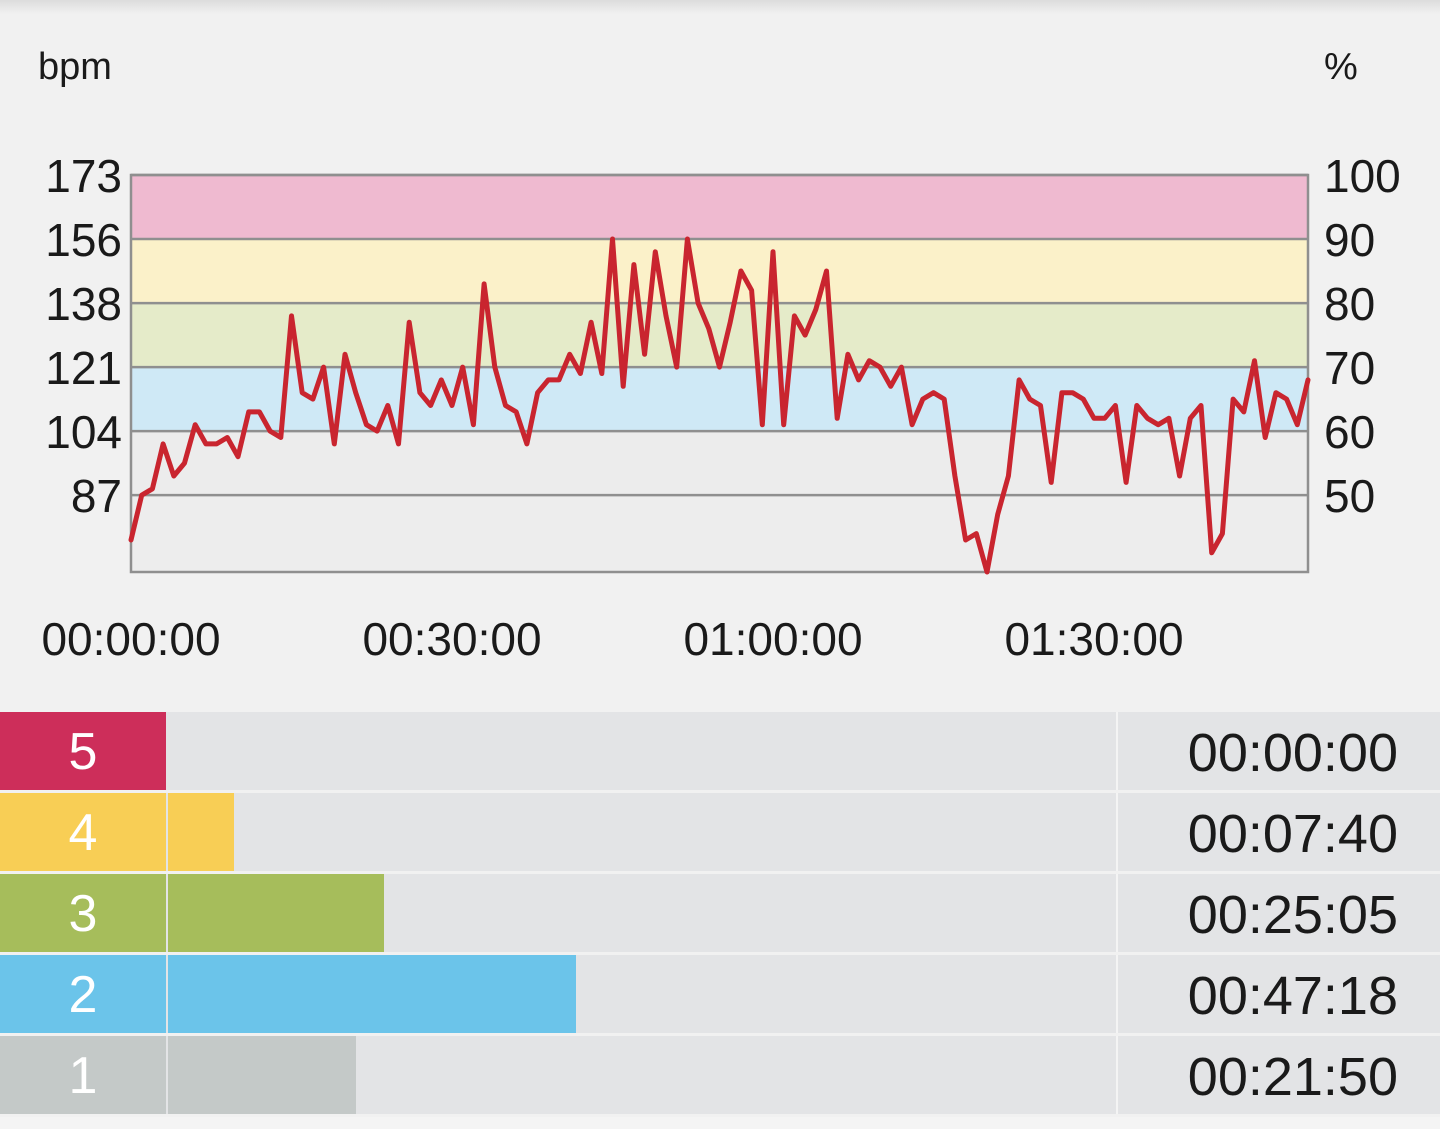 Image resolution: width=1440 pixels, height=1129 pixels. What do you see at coordinates (83, 913) in the screenshot?
I see `zone-label: 3` at bounding box center [83, 913].